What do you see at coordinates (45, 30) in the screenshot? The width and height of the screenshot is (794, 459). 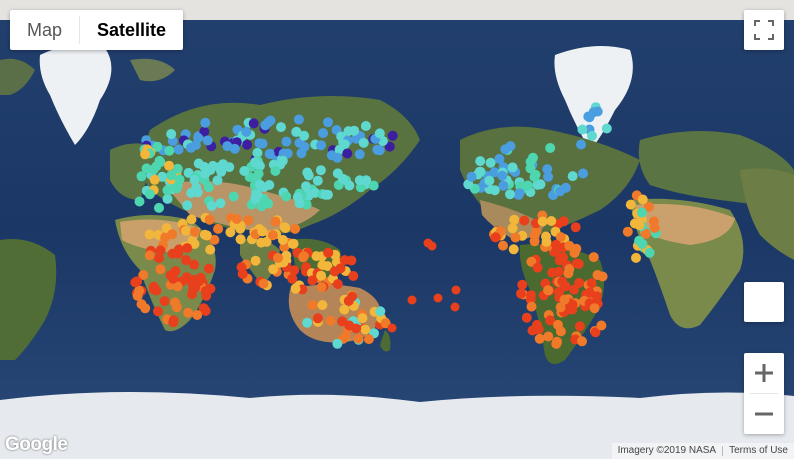 I see `map-type-map-button: Map` at bounding box center [45, 30].